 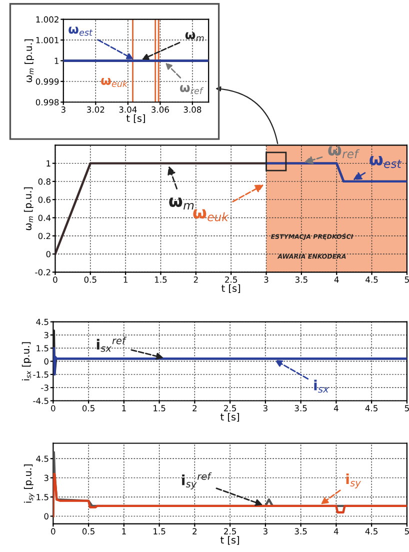 What do you see at coordinates (128, 109) in the screenshot?
I see `x-tick-label: 3.04` at bounding box center [128, 109].